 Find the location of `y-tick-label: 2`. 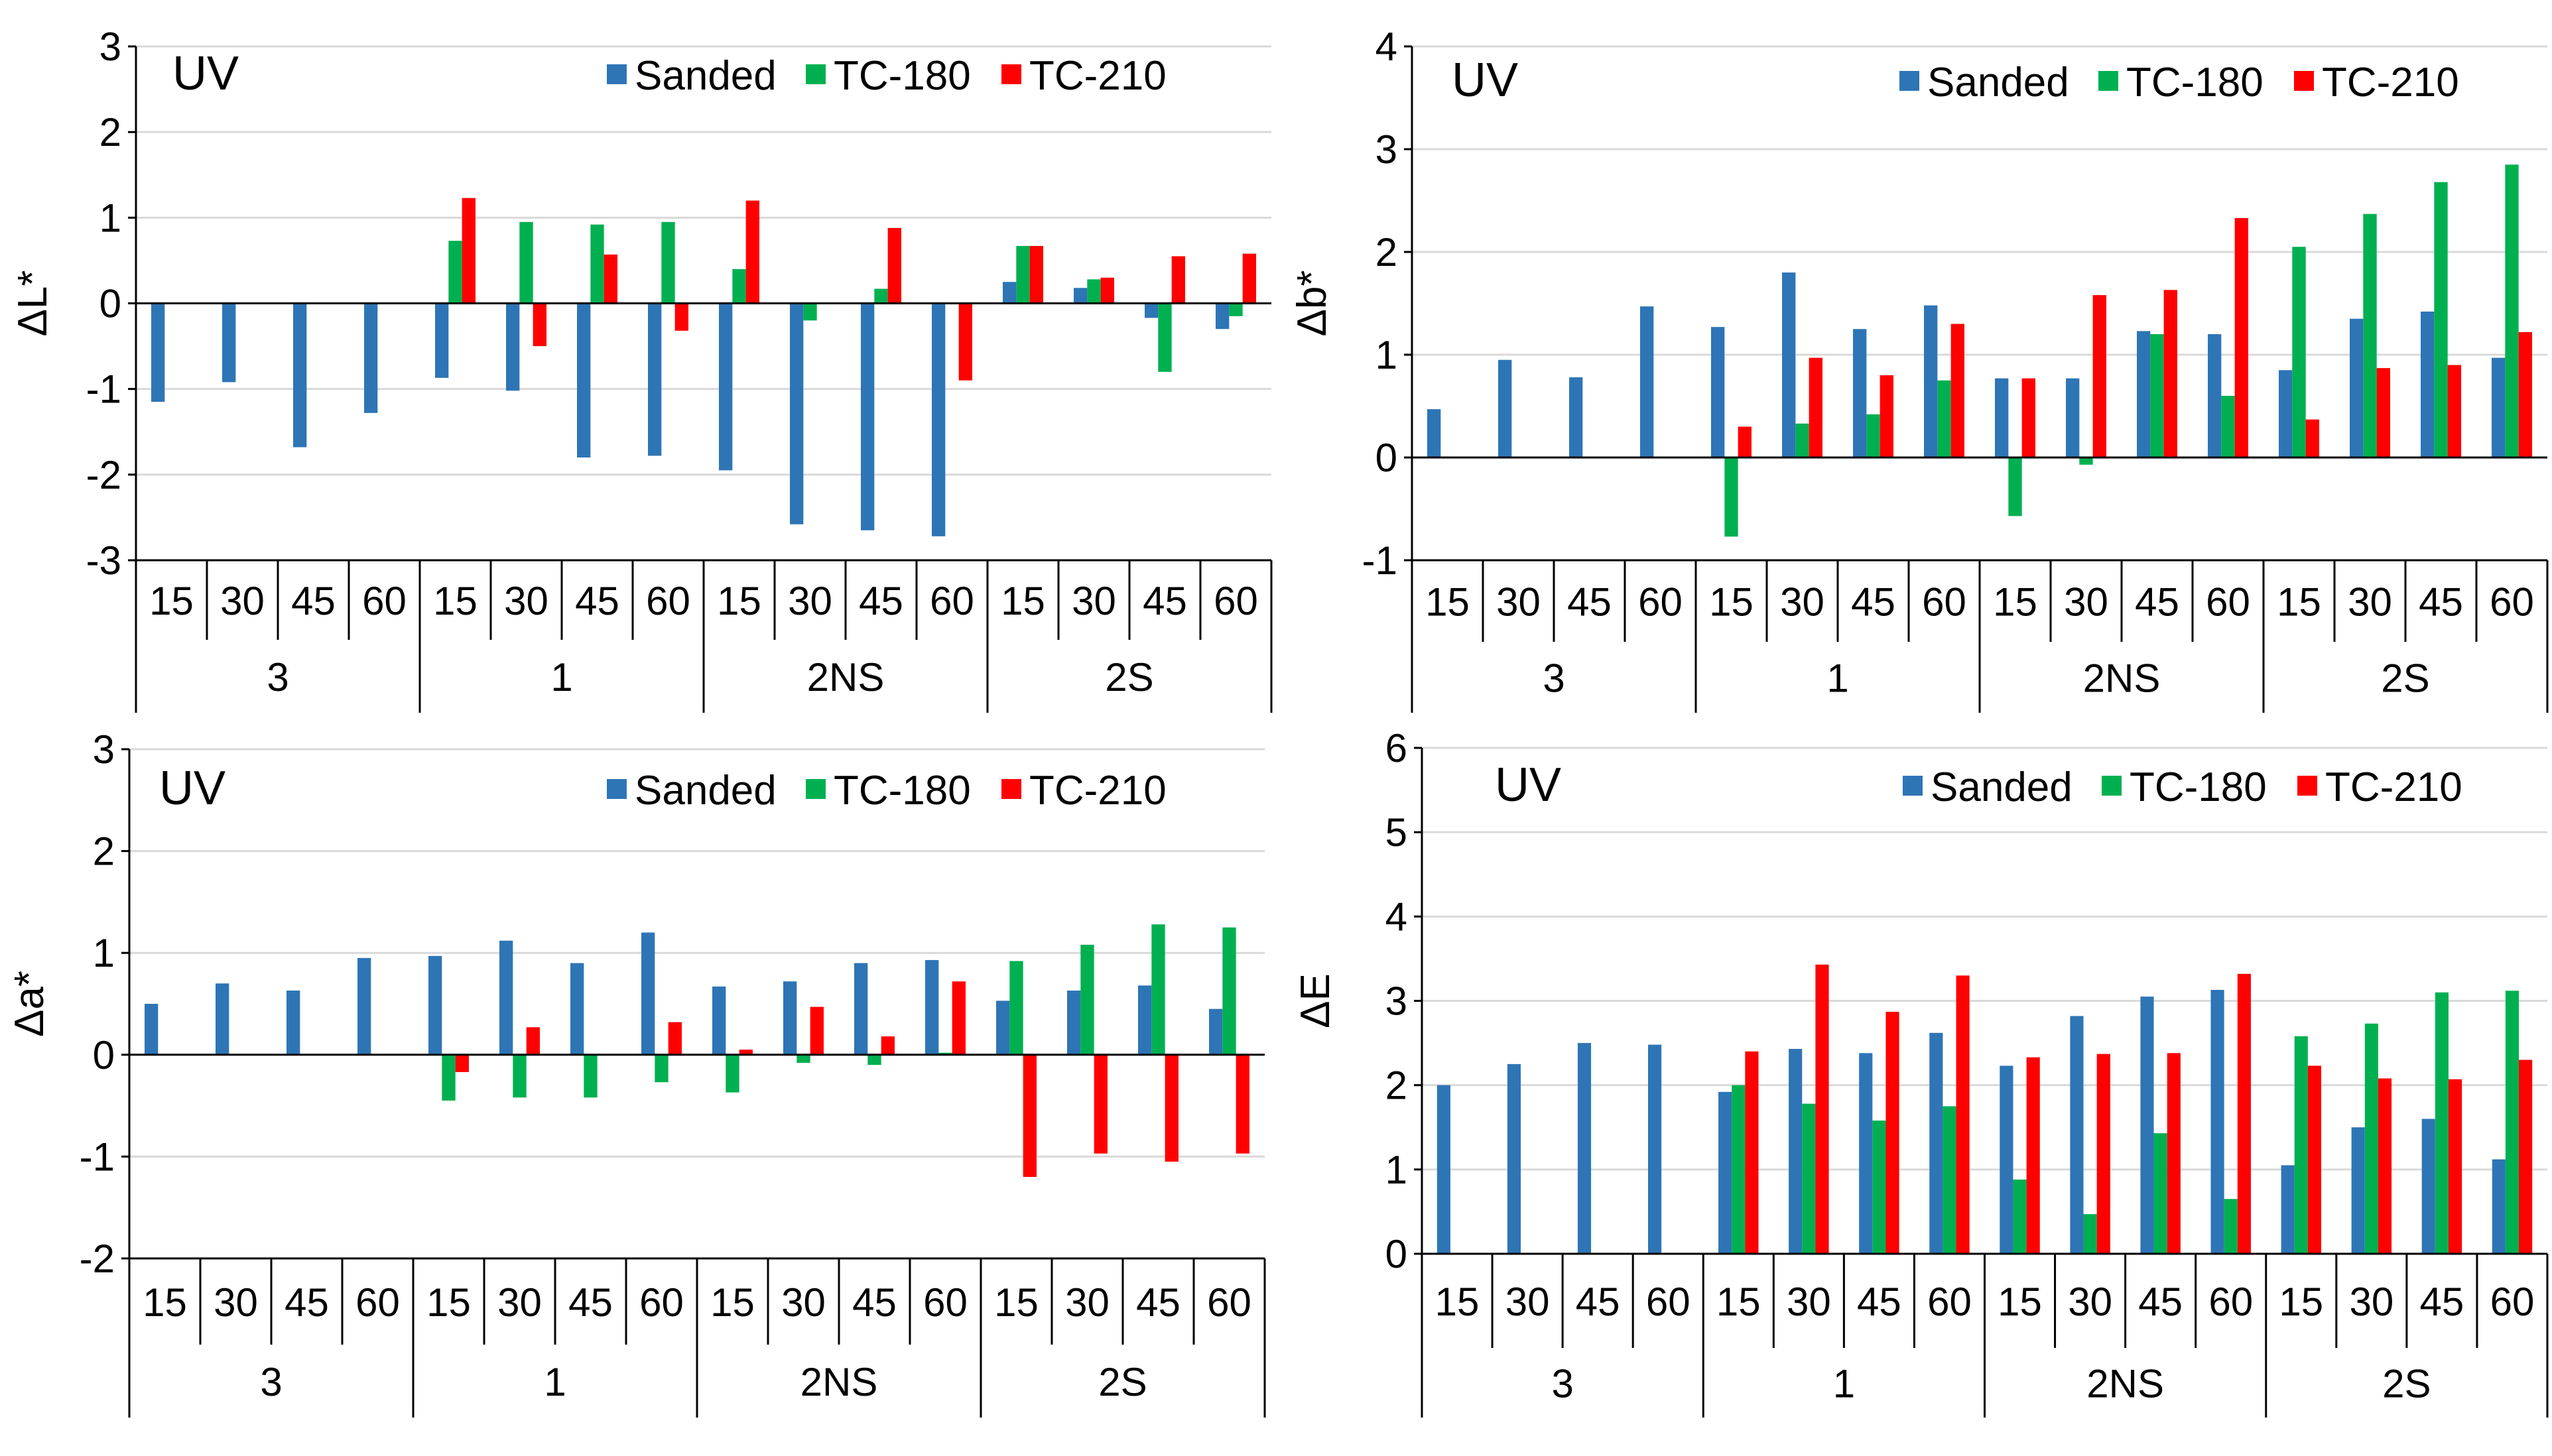

y-tick-label: 2 is located at coordinates (104, 851).